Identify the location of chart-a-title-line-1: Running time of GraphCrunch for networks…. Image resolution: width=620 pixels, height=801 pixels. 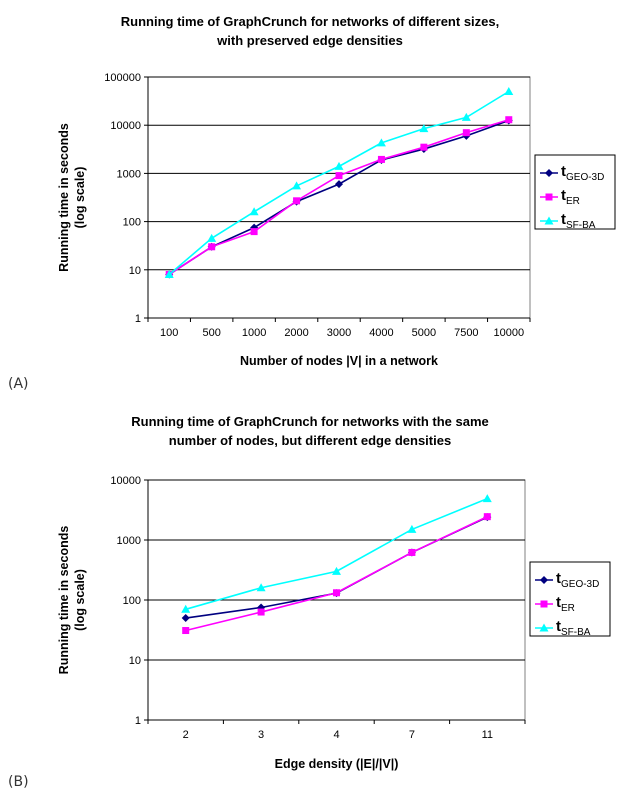
(310, 21).